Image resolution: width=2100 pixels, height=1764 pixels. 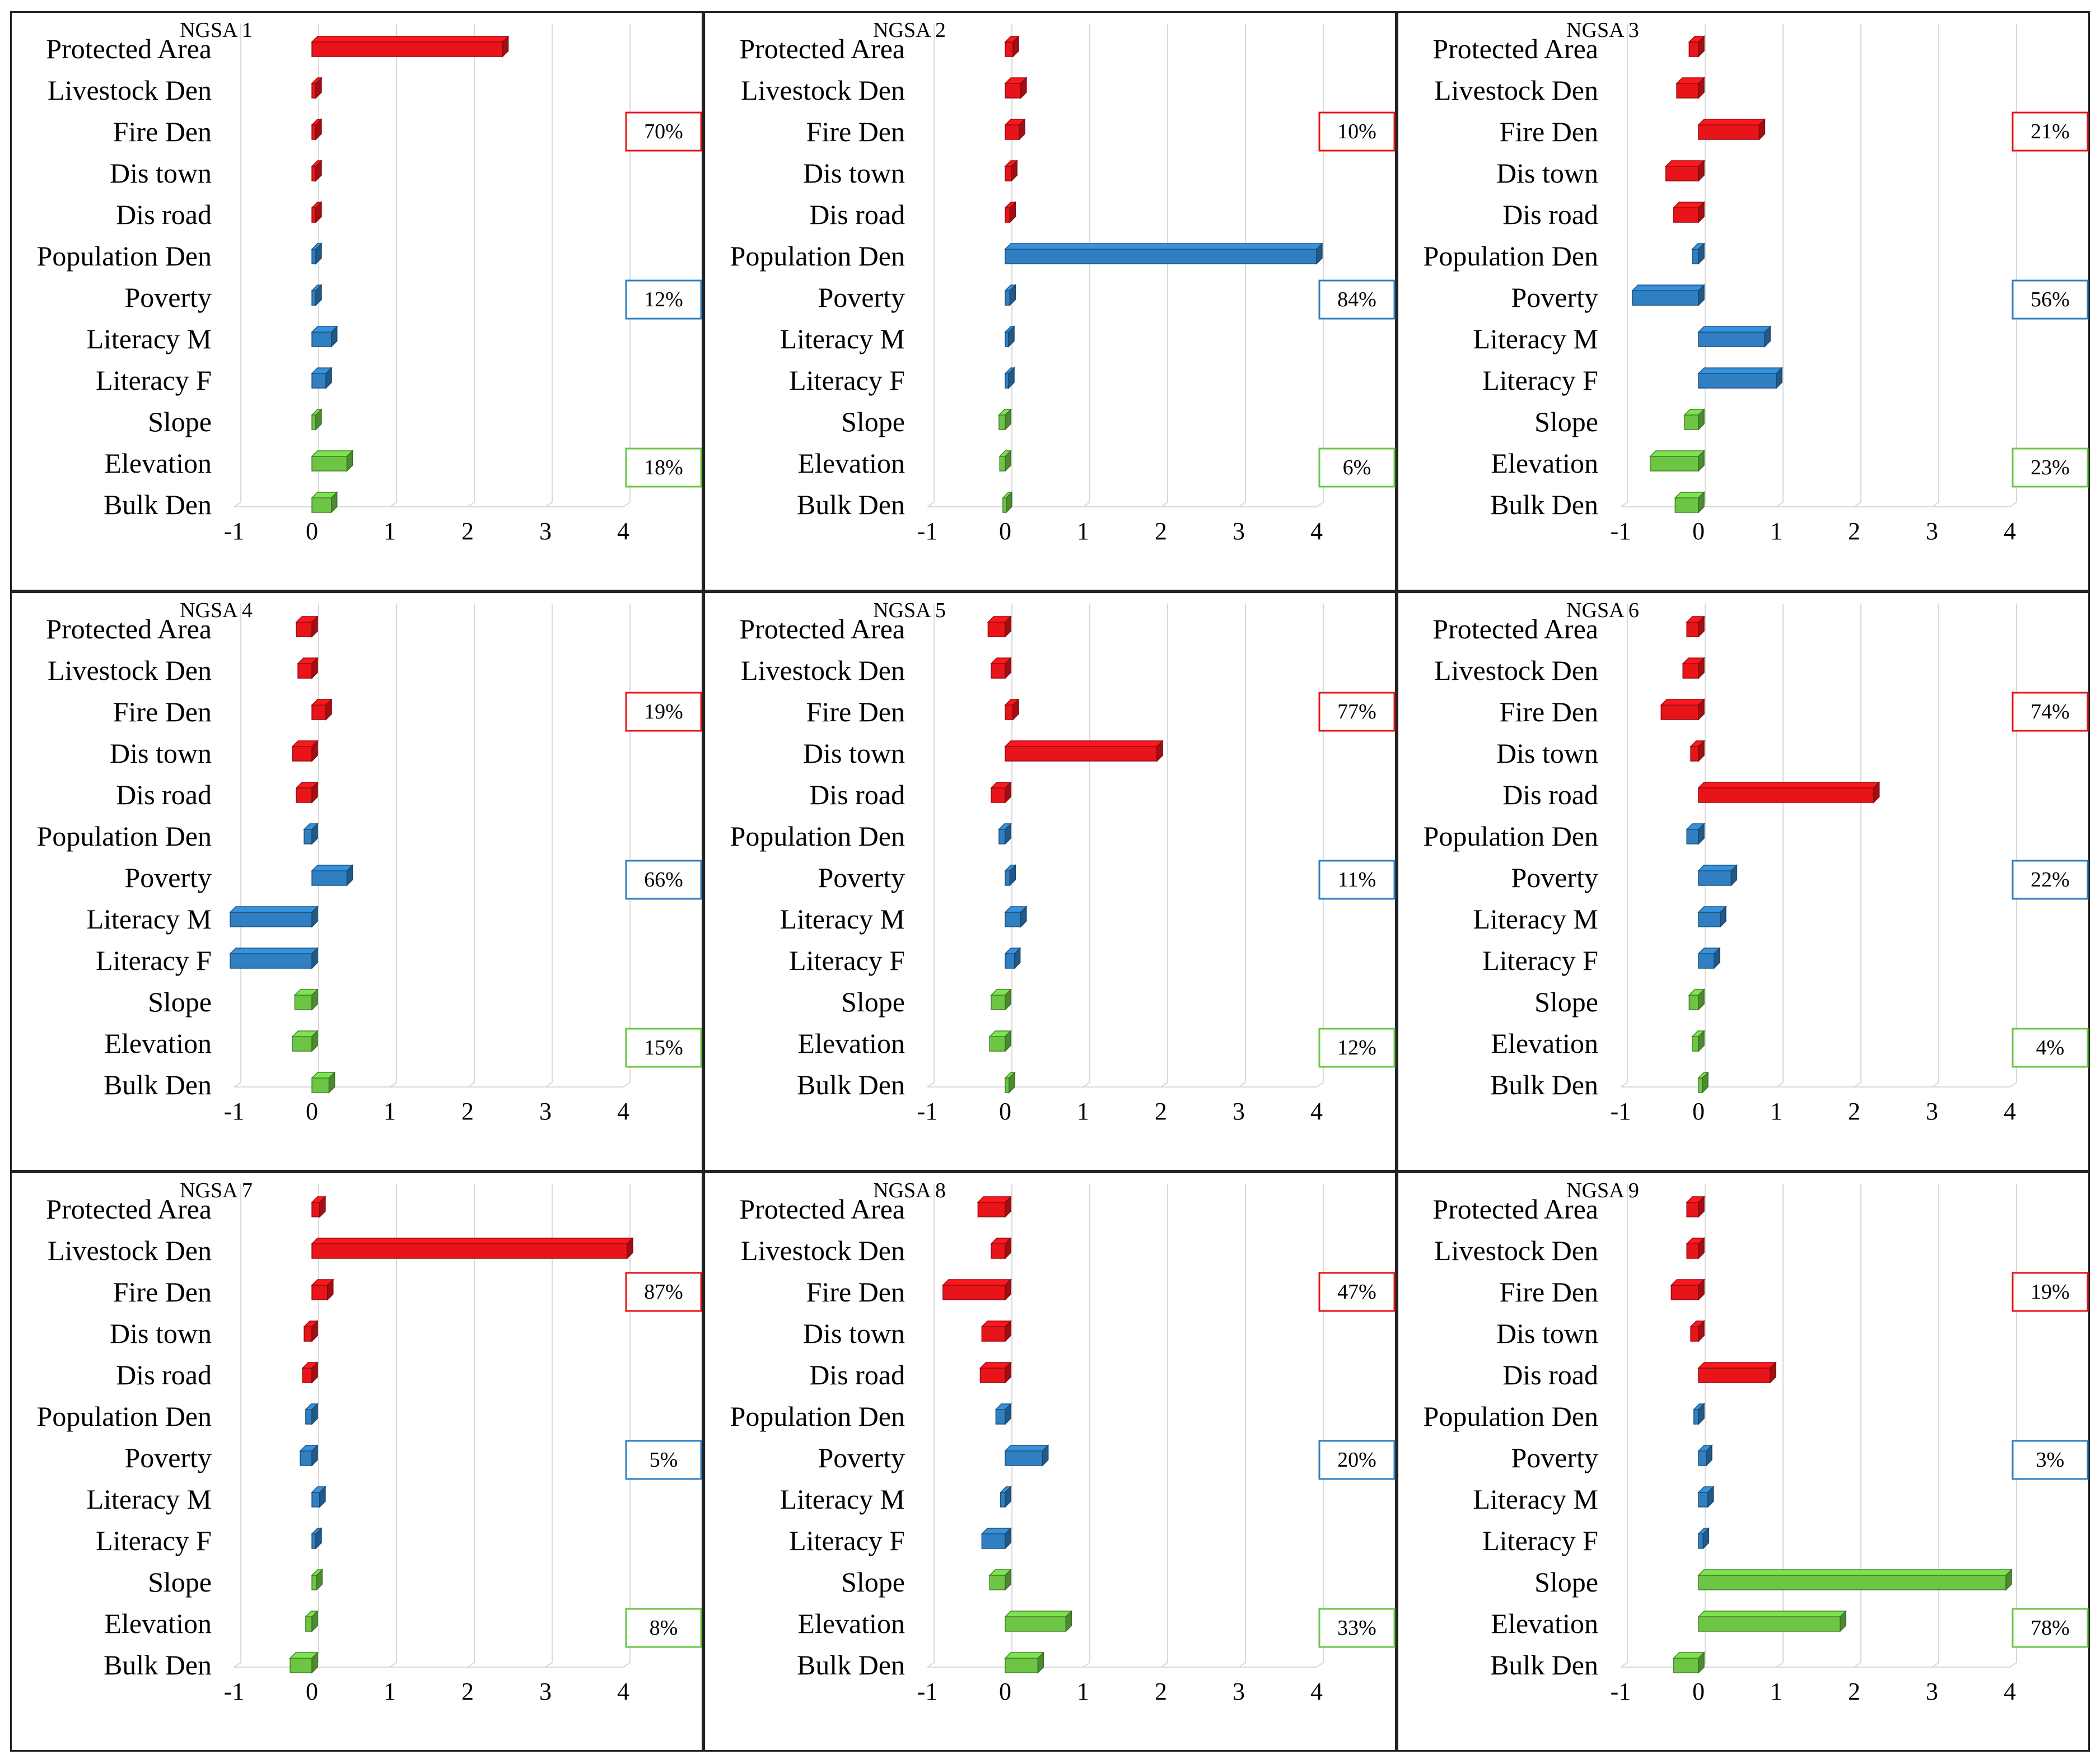 What do you see at coordinates (1540, 1541) in the screenshot?
I see `category-label: Literacy F` at bounding box center [1540, 1541].